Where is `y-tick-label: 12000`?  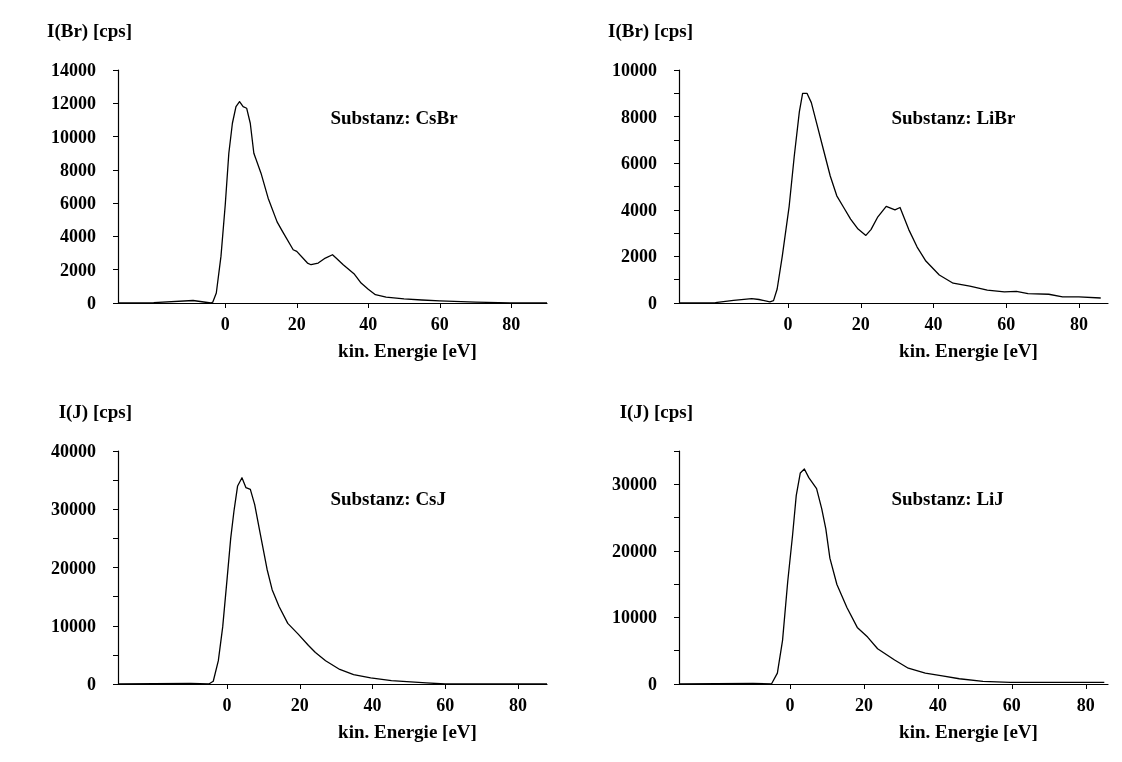 y-tick-label: 12000 is located at coordinates (73, 103).